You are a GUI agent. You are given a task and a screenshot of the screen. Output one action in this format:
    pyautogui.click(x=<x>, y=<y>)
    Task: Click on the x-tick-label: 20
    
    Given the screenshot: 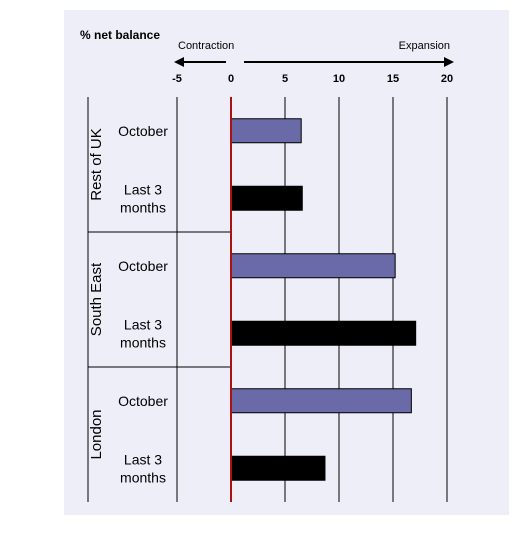 What is the action you would take?
    pyautogui.click(x=447, y=79)
    